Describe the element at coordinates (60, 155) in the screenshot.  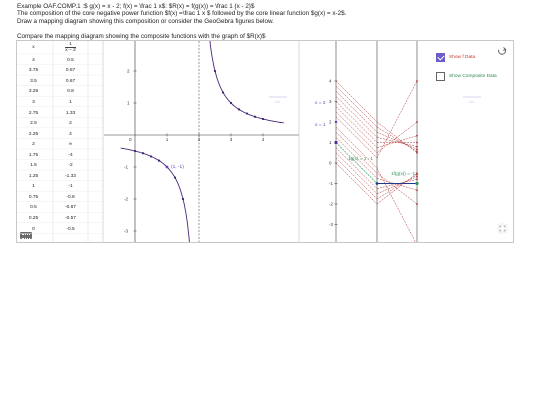
I see `table-row: 1.75 -4` at that location.